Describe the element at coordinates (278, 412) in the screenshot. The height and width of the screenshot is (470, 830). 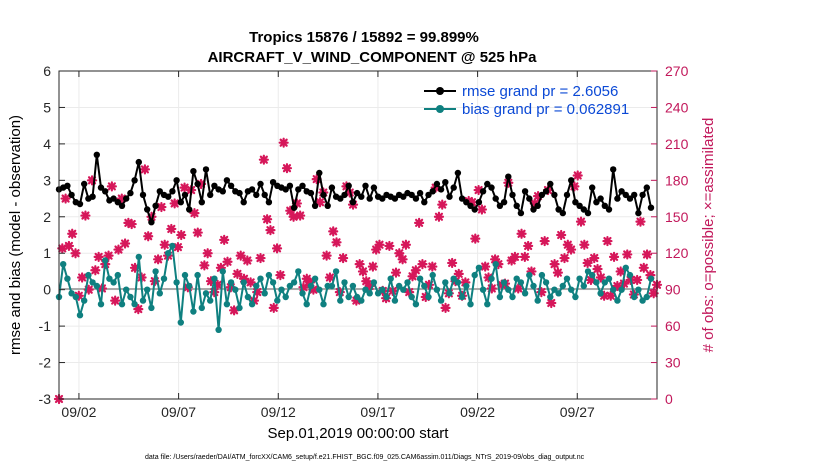
I see `x-tick-label: 09/12` at that location.